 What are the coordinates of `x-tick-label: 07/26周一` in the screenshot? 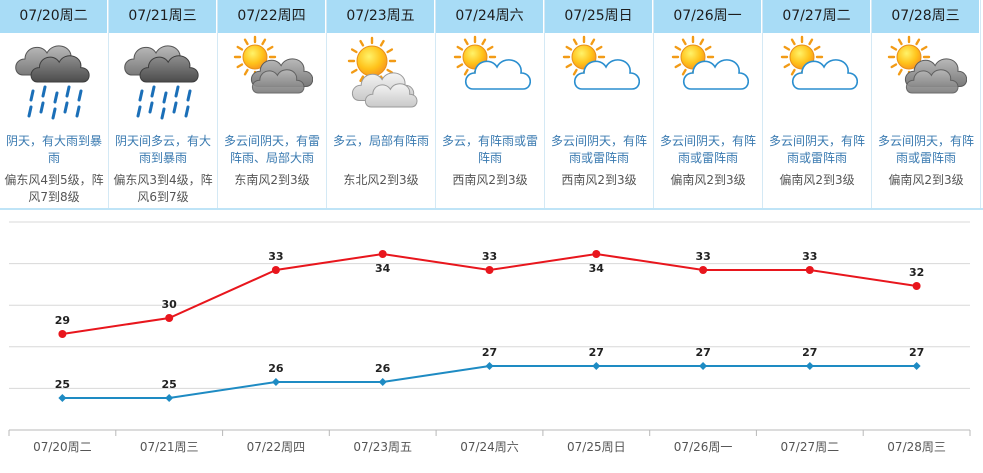 It's located at (703, 447).